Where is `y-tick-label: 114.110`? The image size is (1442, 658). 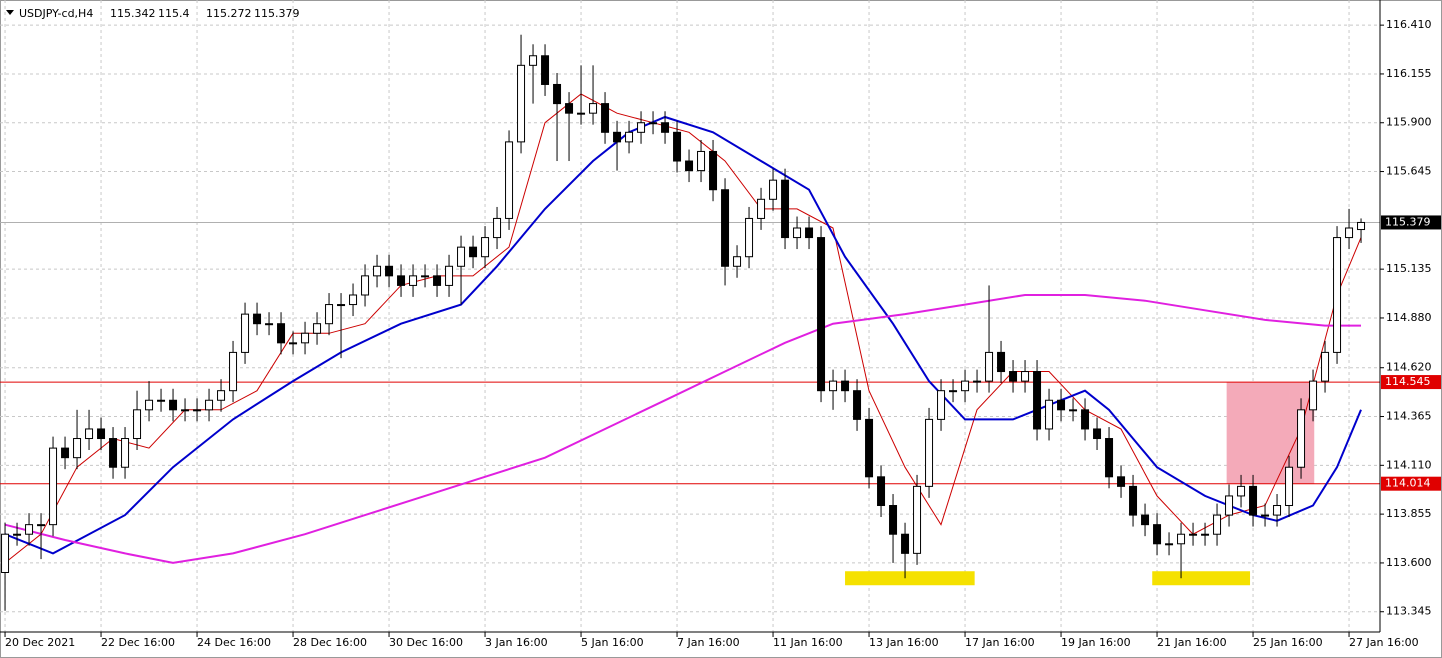
y-tick-label: 114.110 is located at coordinates (1409, 464).